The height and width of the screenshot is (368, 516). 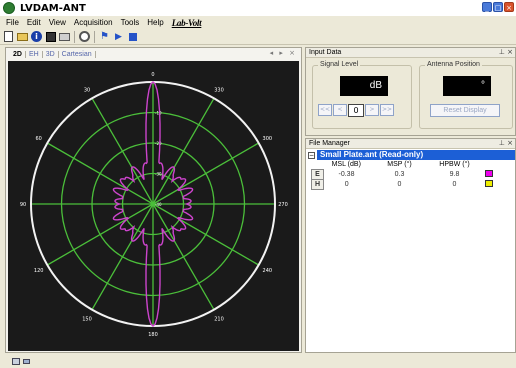 I want to click on angle-label: 270, so click(x=283, y=205).